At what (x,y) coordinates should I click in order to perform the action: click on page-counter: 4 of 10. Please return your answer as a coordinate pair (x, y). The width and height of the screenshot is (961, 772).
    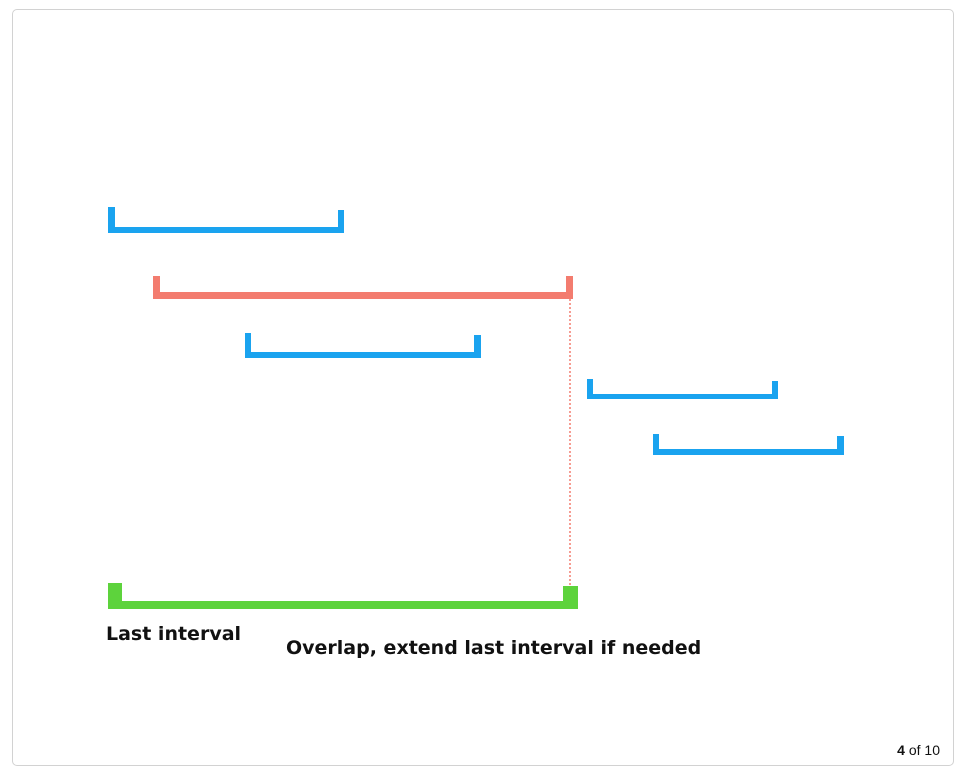
    Looking at the image, I should click on (918, 750).